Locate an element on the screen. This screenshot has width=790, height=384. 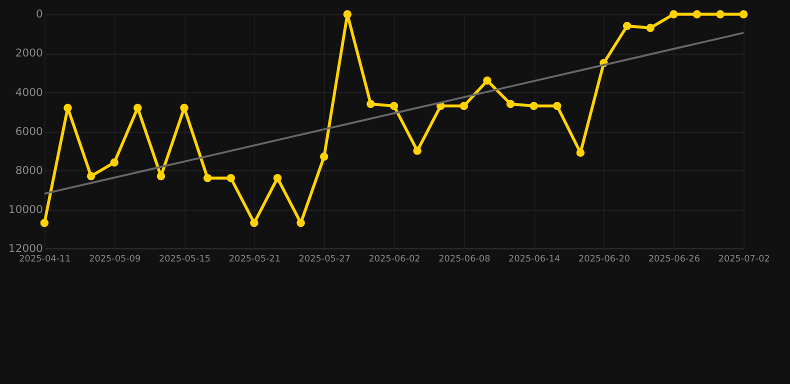
y-tick-label: 10000 is located at coordinates (26, 209).